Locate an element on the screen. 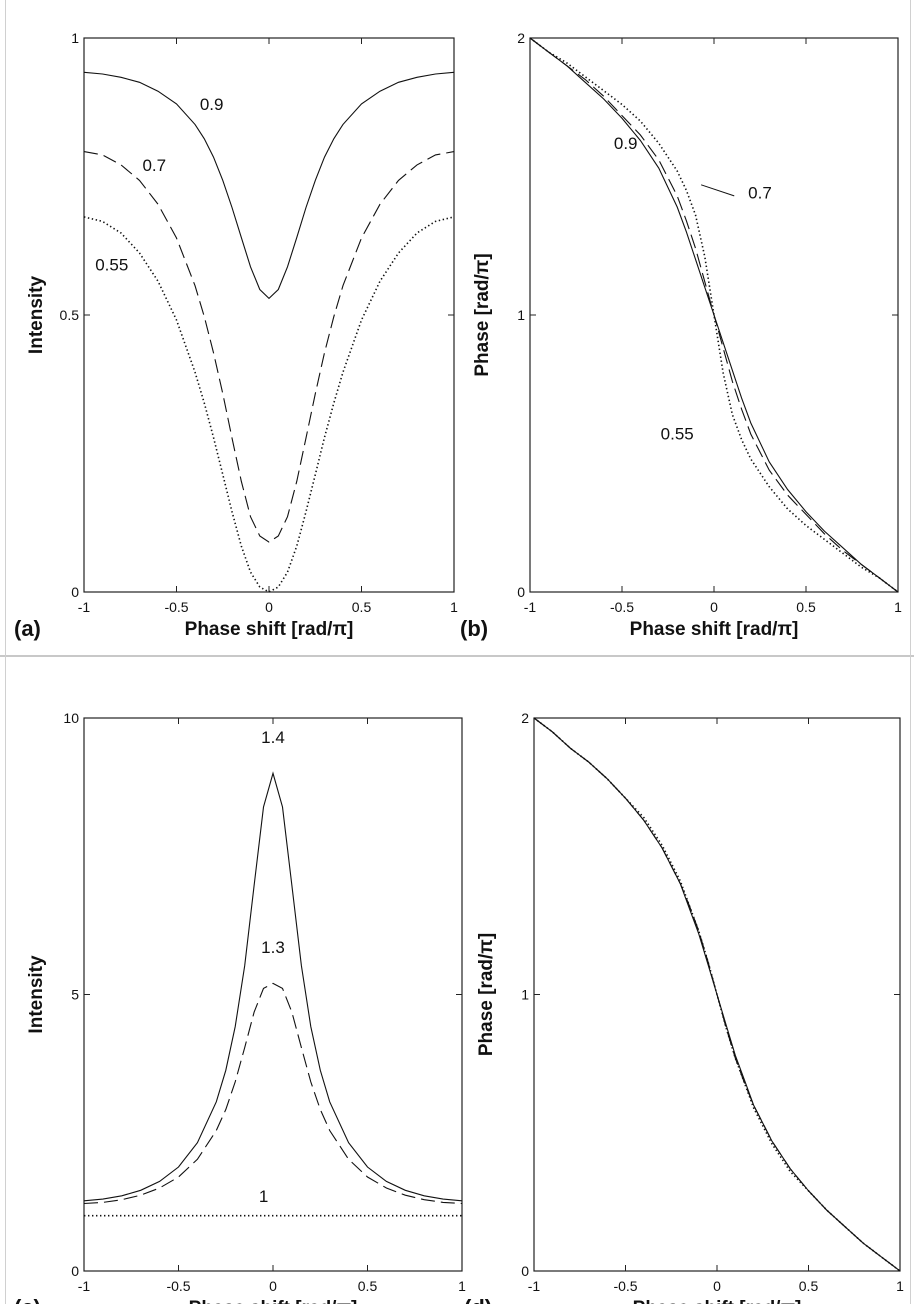 Image resolution: width=914 pixels, height=1304 pixels. panel-label: (c) is located at coordinates (27, 1299).